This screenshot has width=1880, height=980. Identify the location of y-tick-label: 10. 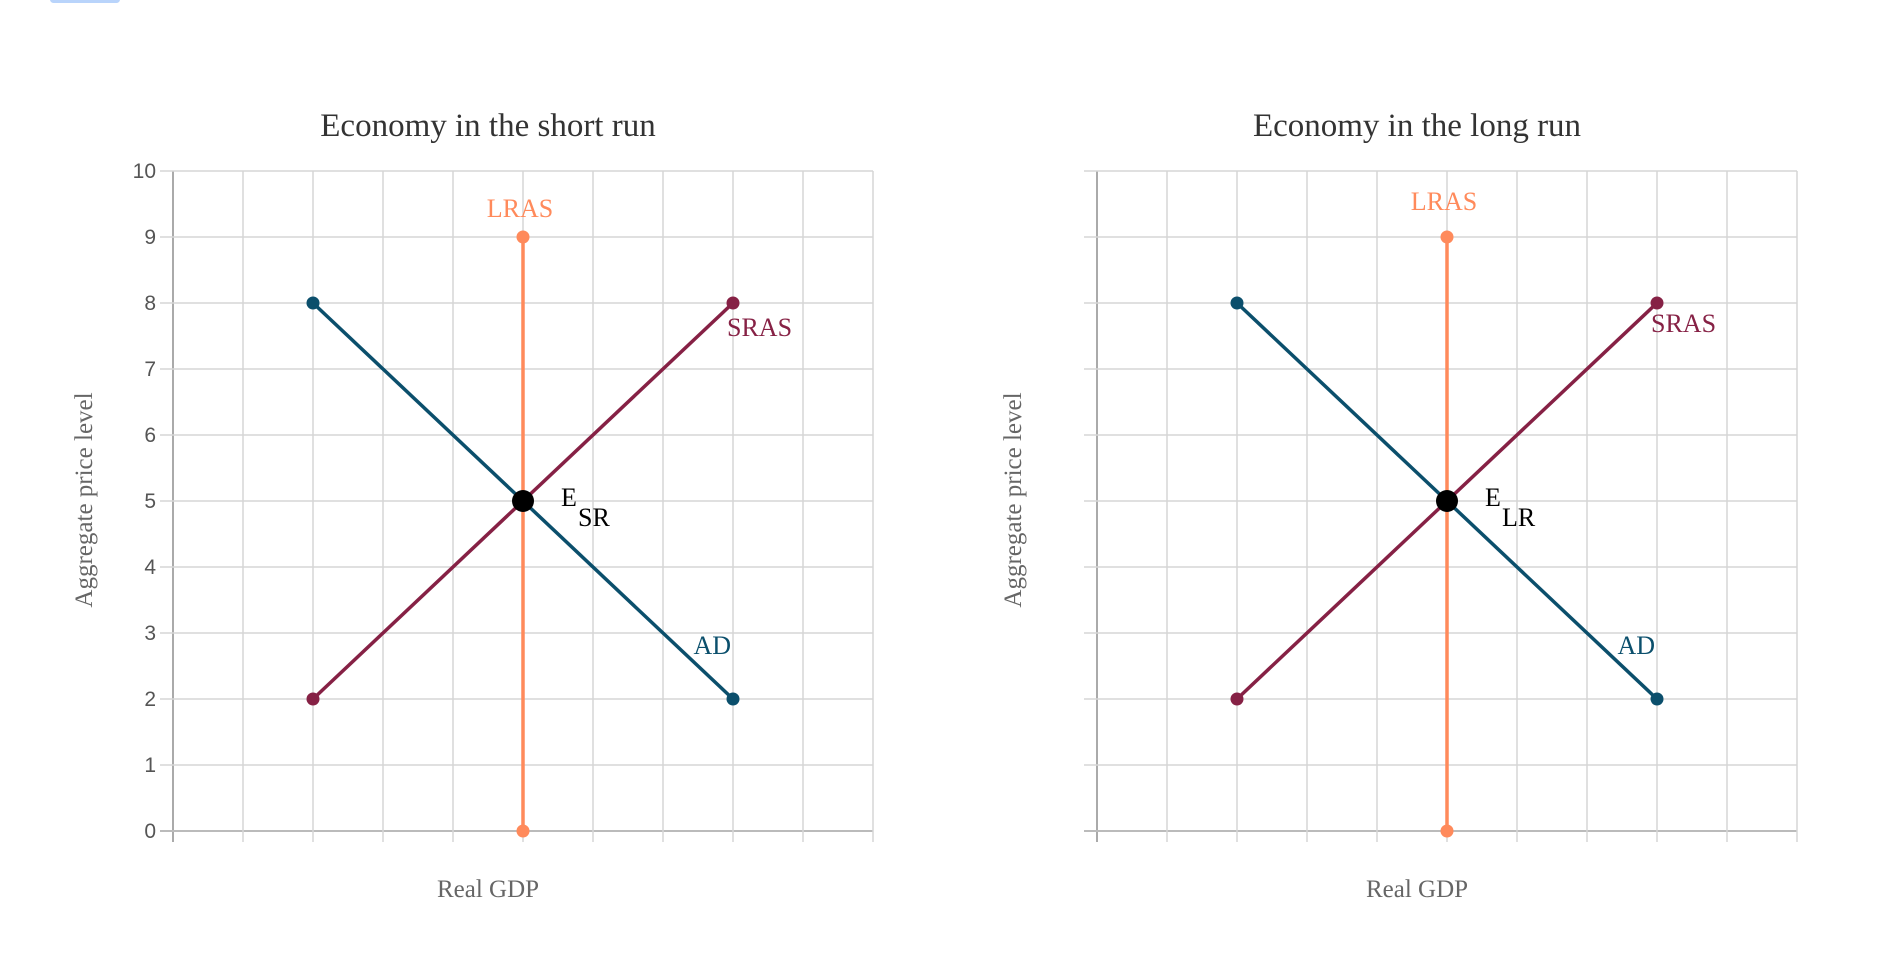
(144, 171).